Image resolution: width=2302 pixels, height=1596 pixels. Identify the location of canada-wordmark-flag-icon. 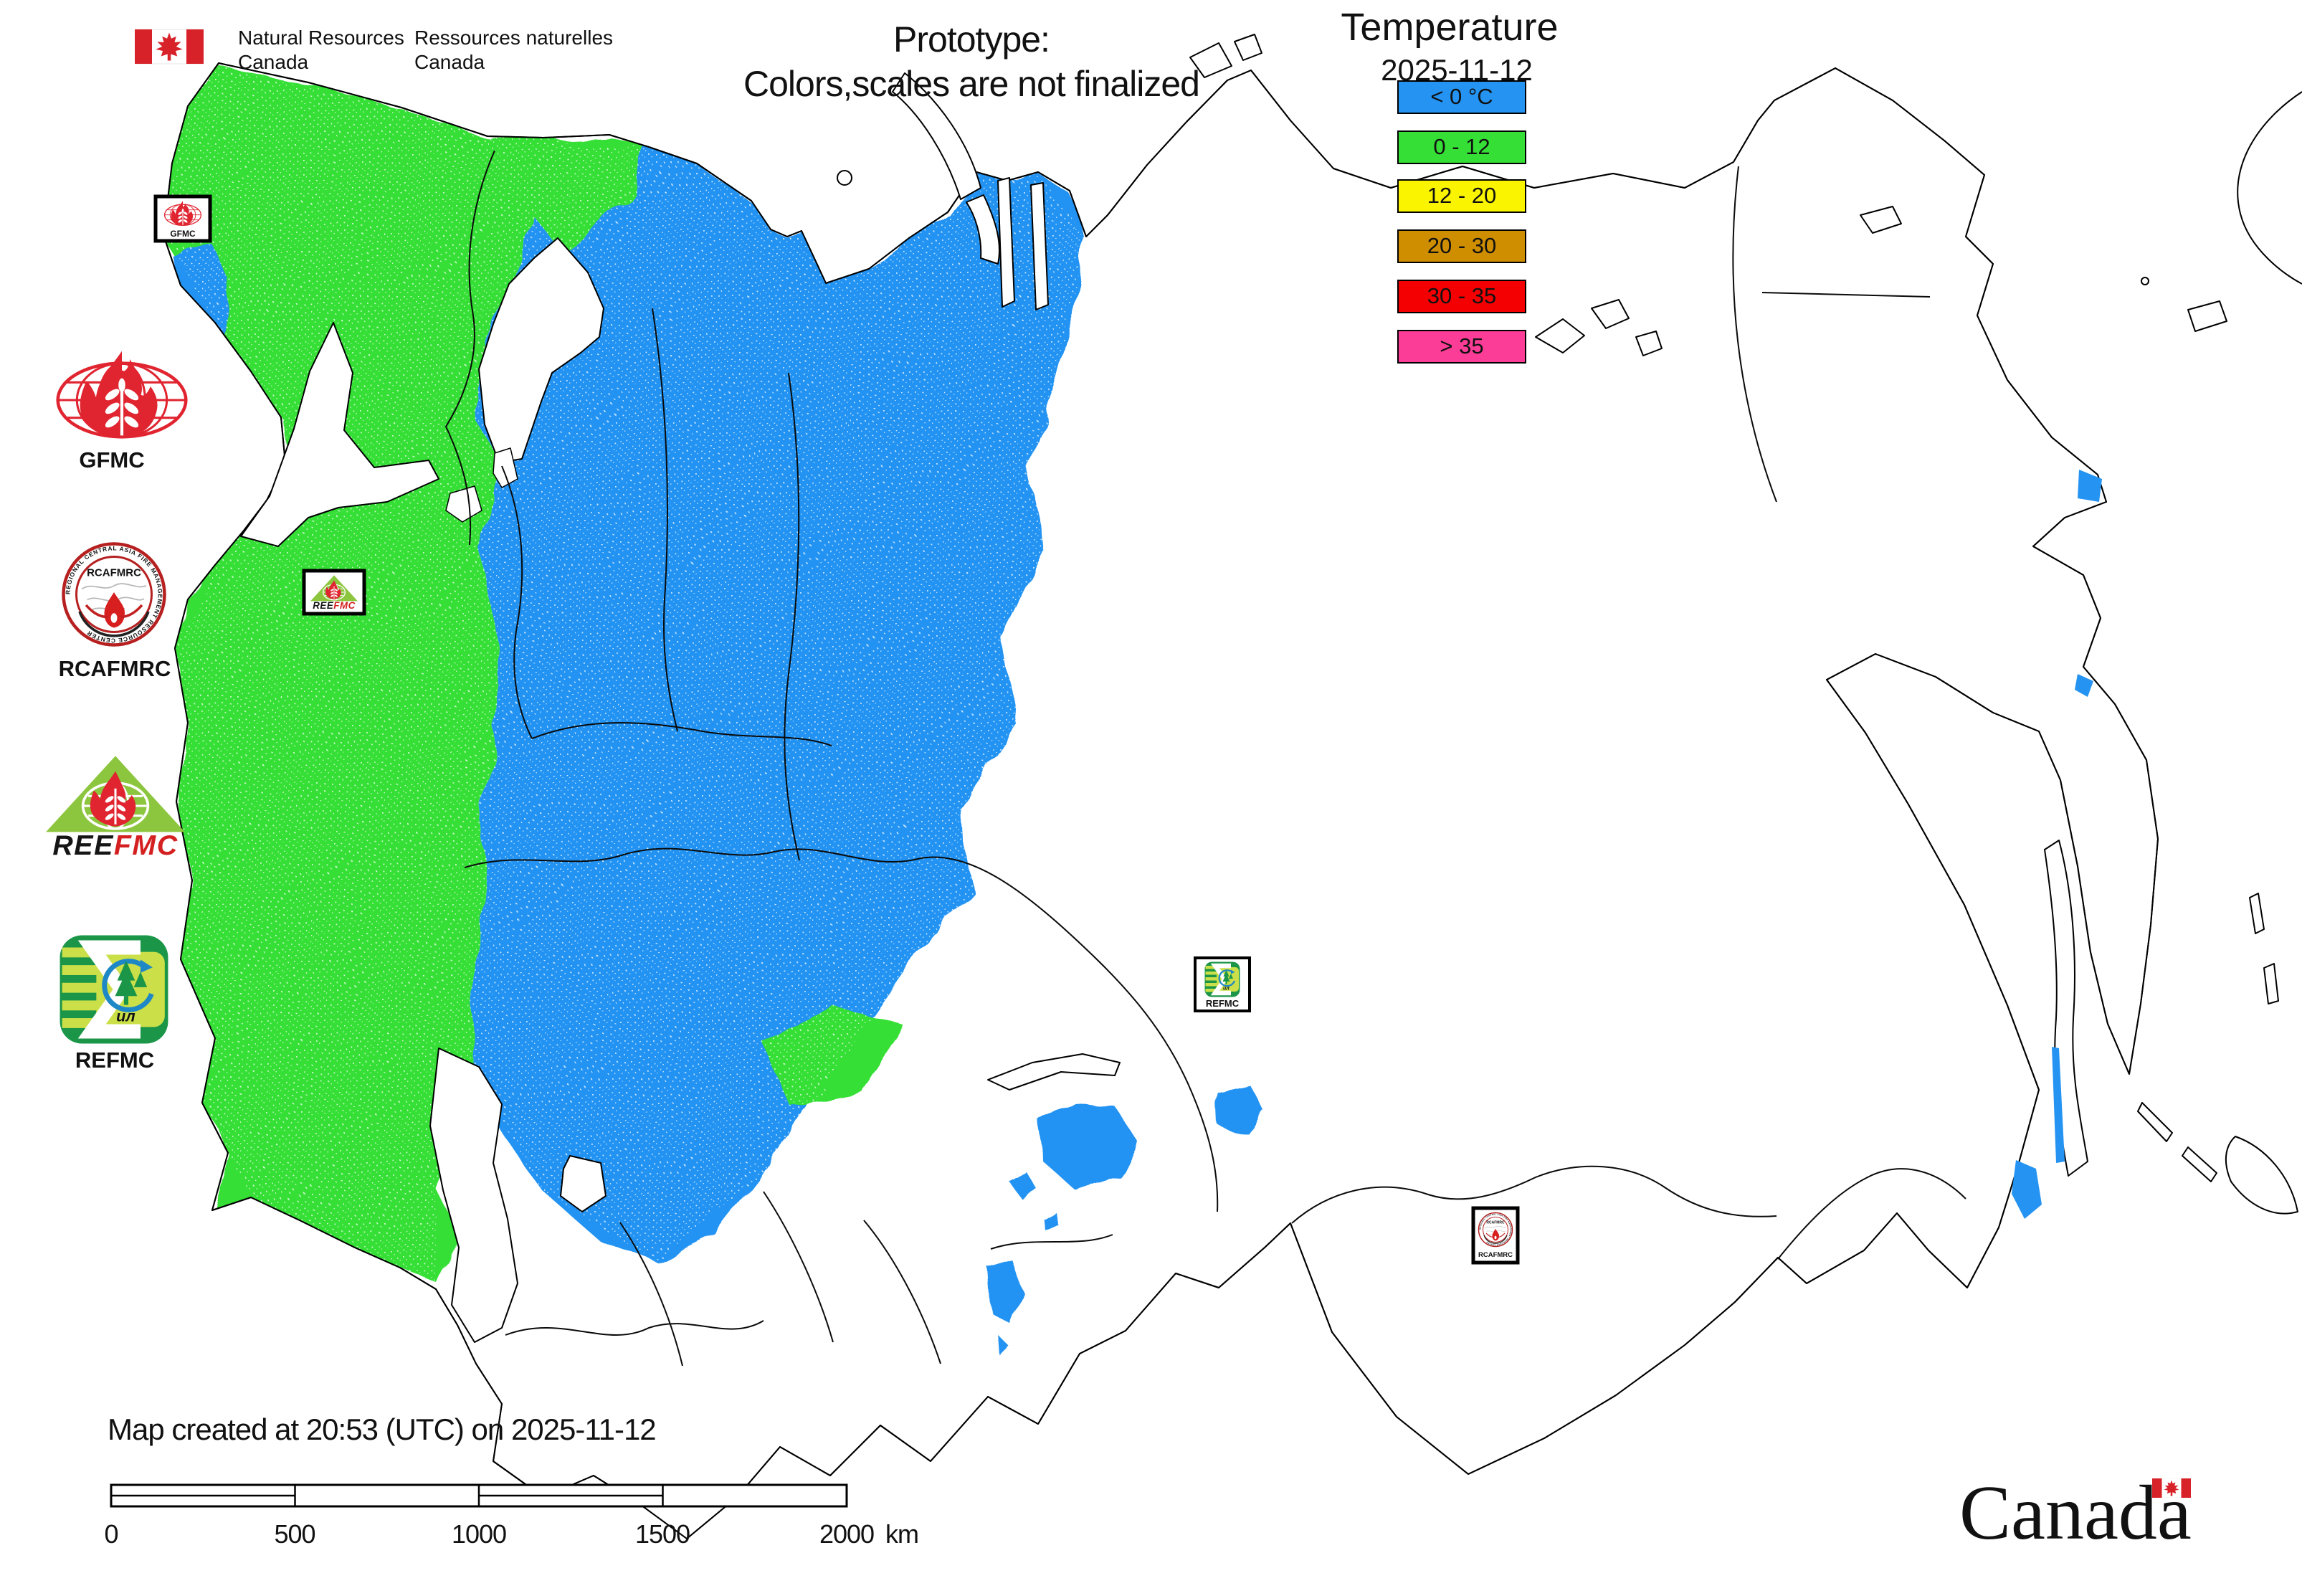
(2172, 1488).